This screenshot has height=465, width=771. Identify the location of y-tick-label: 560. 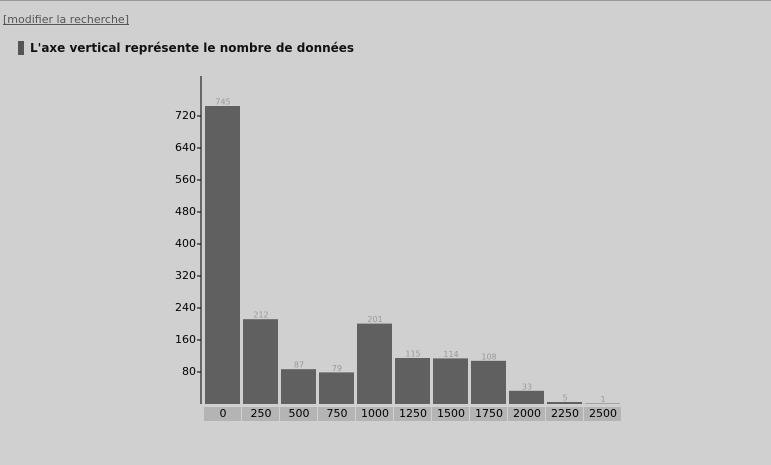
(185, 179).